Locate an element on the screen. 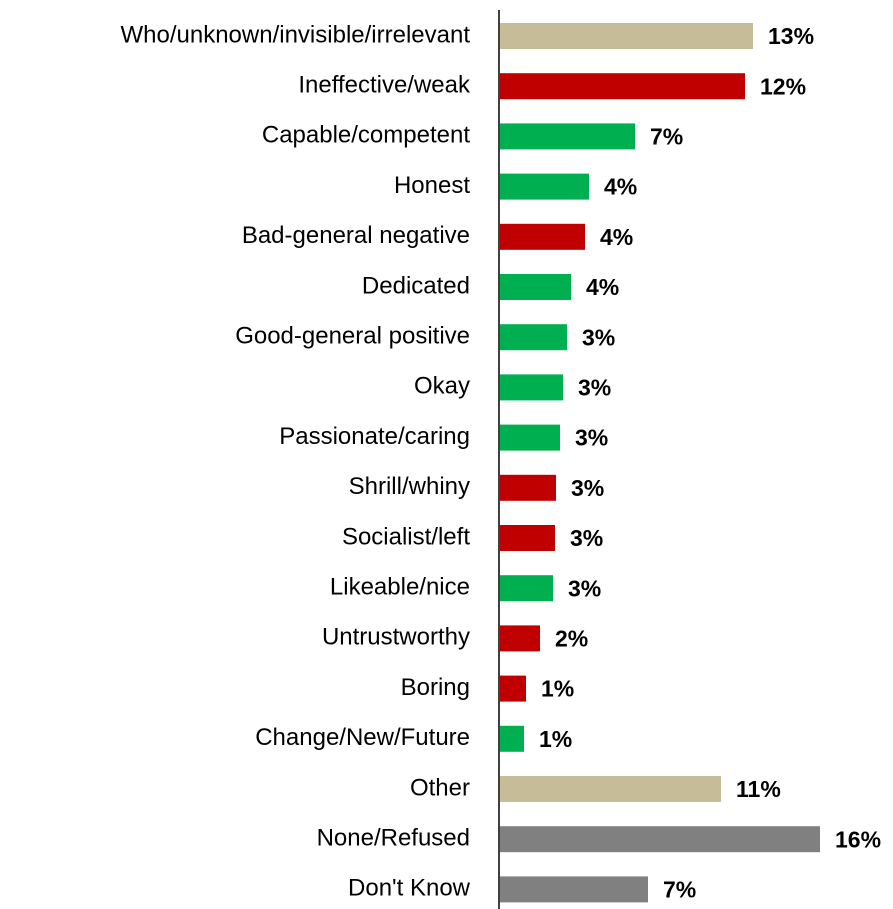 This screenshot has height=909, width=893. category-label: Untrustworthy is located at coordinates (396, 637).